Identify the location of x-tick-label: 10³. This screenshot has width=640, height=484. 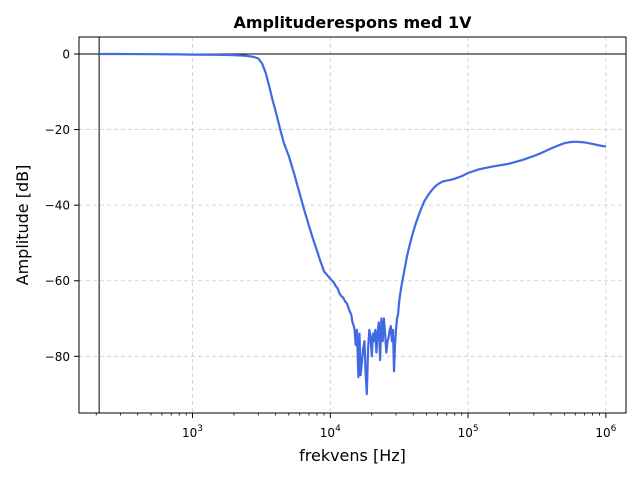
(192, 432).